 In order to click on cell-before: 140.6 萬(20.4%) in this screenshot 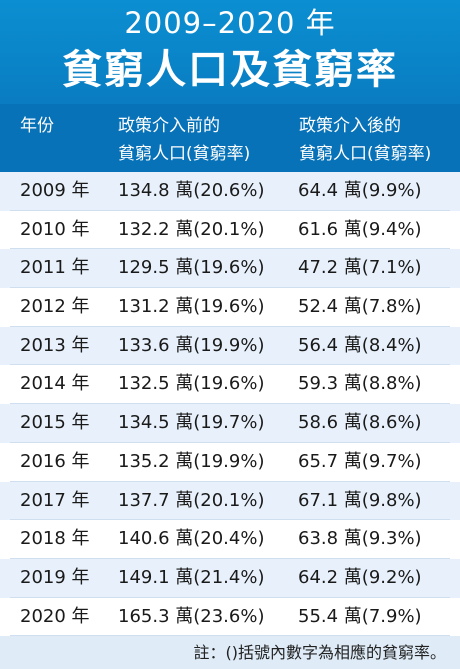, I will do `click(191, 539)`.